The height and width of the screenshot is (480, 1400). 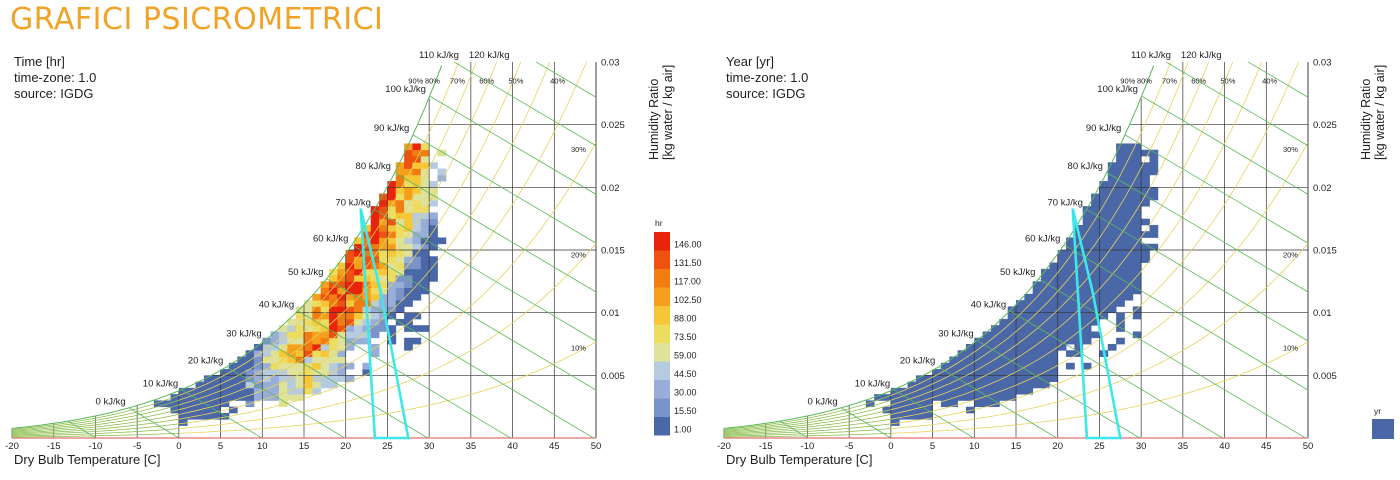 I want to click on rh-label: 30%, so click(x=578, y=149).